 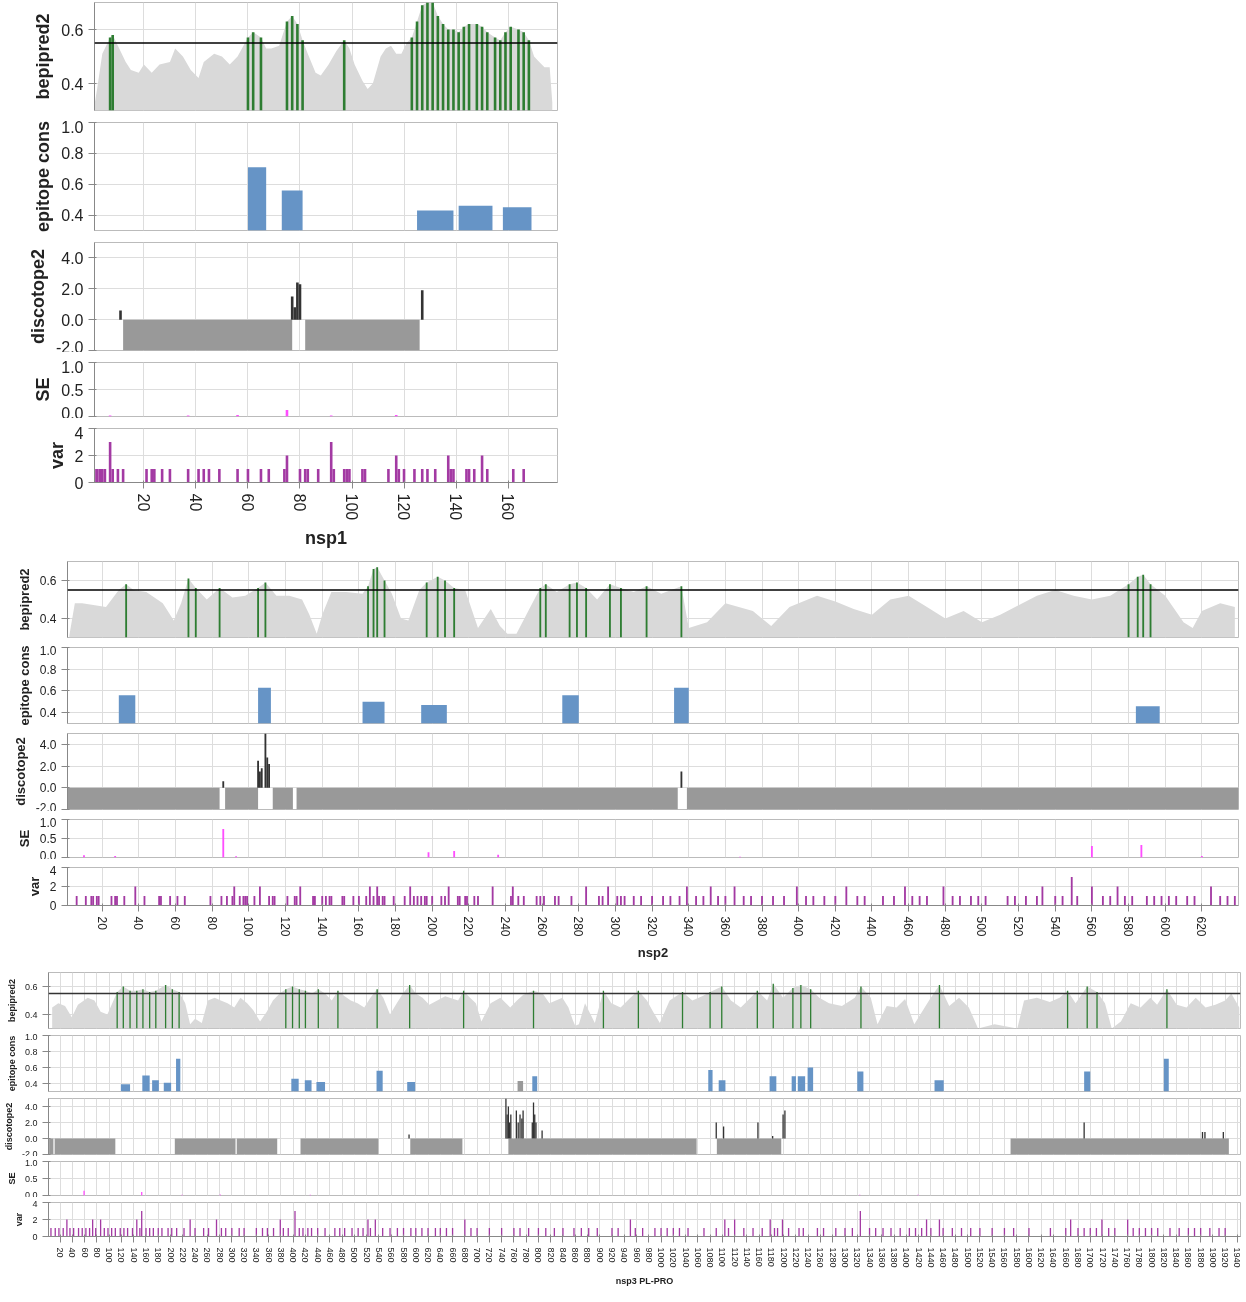 What do you see at coordinates (575, 1255) in the screenshot?
I see `x-tick-label: 860` at bounding box center [575, 1255].